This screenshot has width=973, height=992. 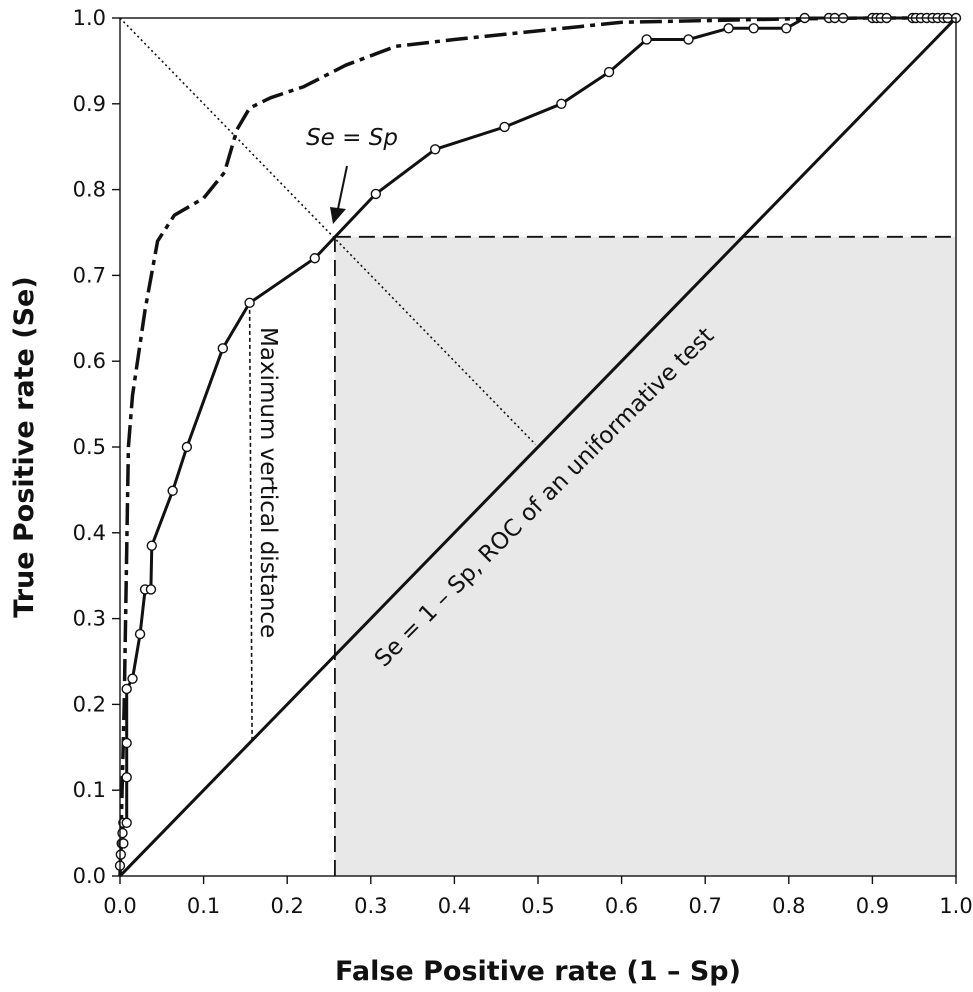 I want to click on x-tick-label-10: 1.0, so click(x=955, y=906).